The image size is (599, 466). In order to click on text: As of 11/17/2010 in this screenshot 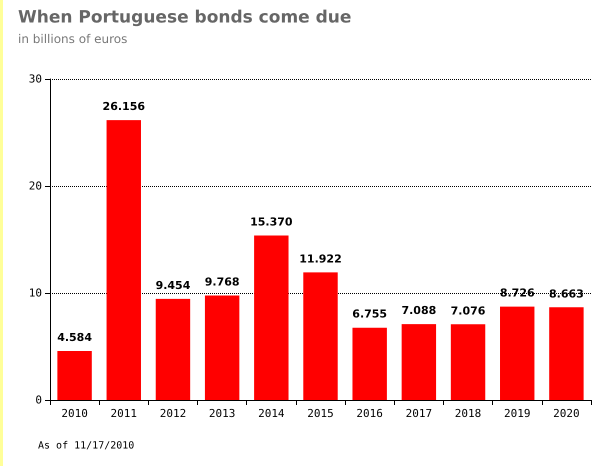, I will do `click(86, 446)`.